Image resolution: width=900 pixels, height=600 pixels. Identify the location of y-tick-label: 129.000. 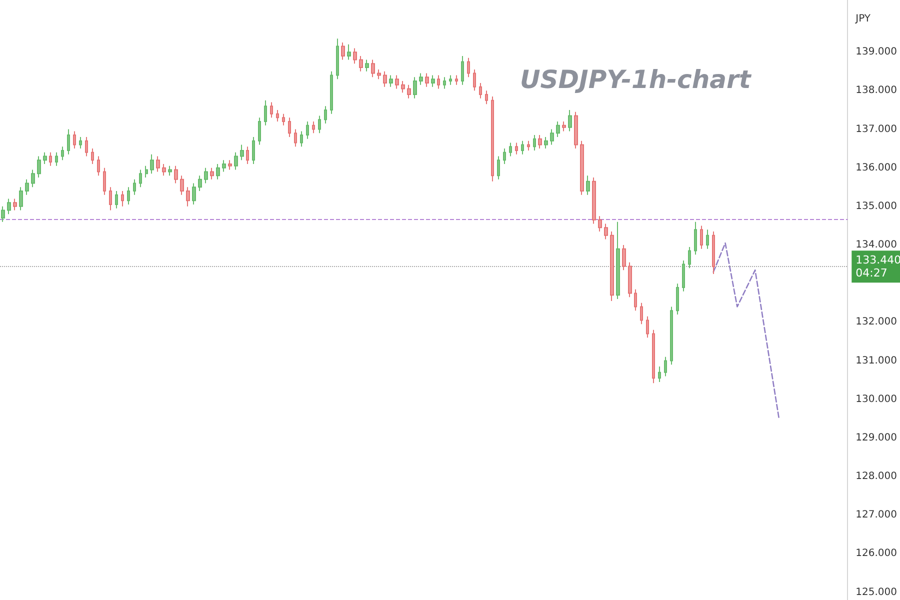
(877, 438).